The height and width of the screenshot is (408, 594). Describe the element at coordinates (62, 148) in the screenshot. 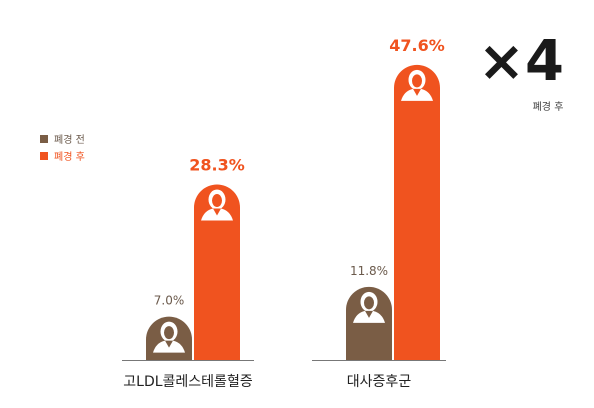

I see `legend: 폐경 전폐경 후` at that location.